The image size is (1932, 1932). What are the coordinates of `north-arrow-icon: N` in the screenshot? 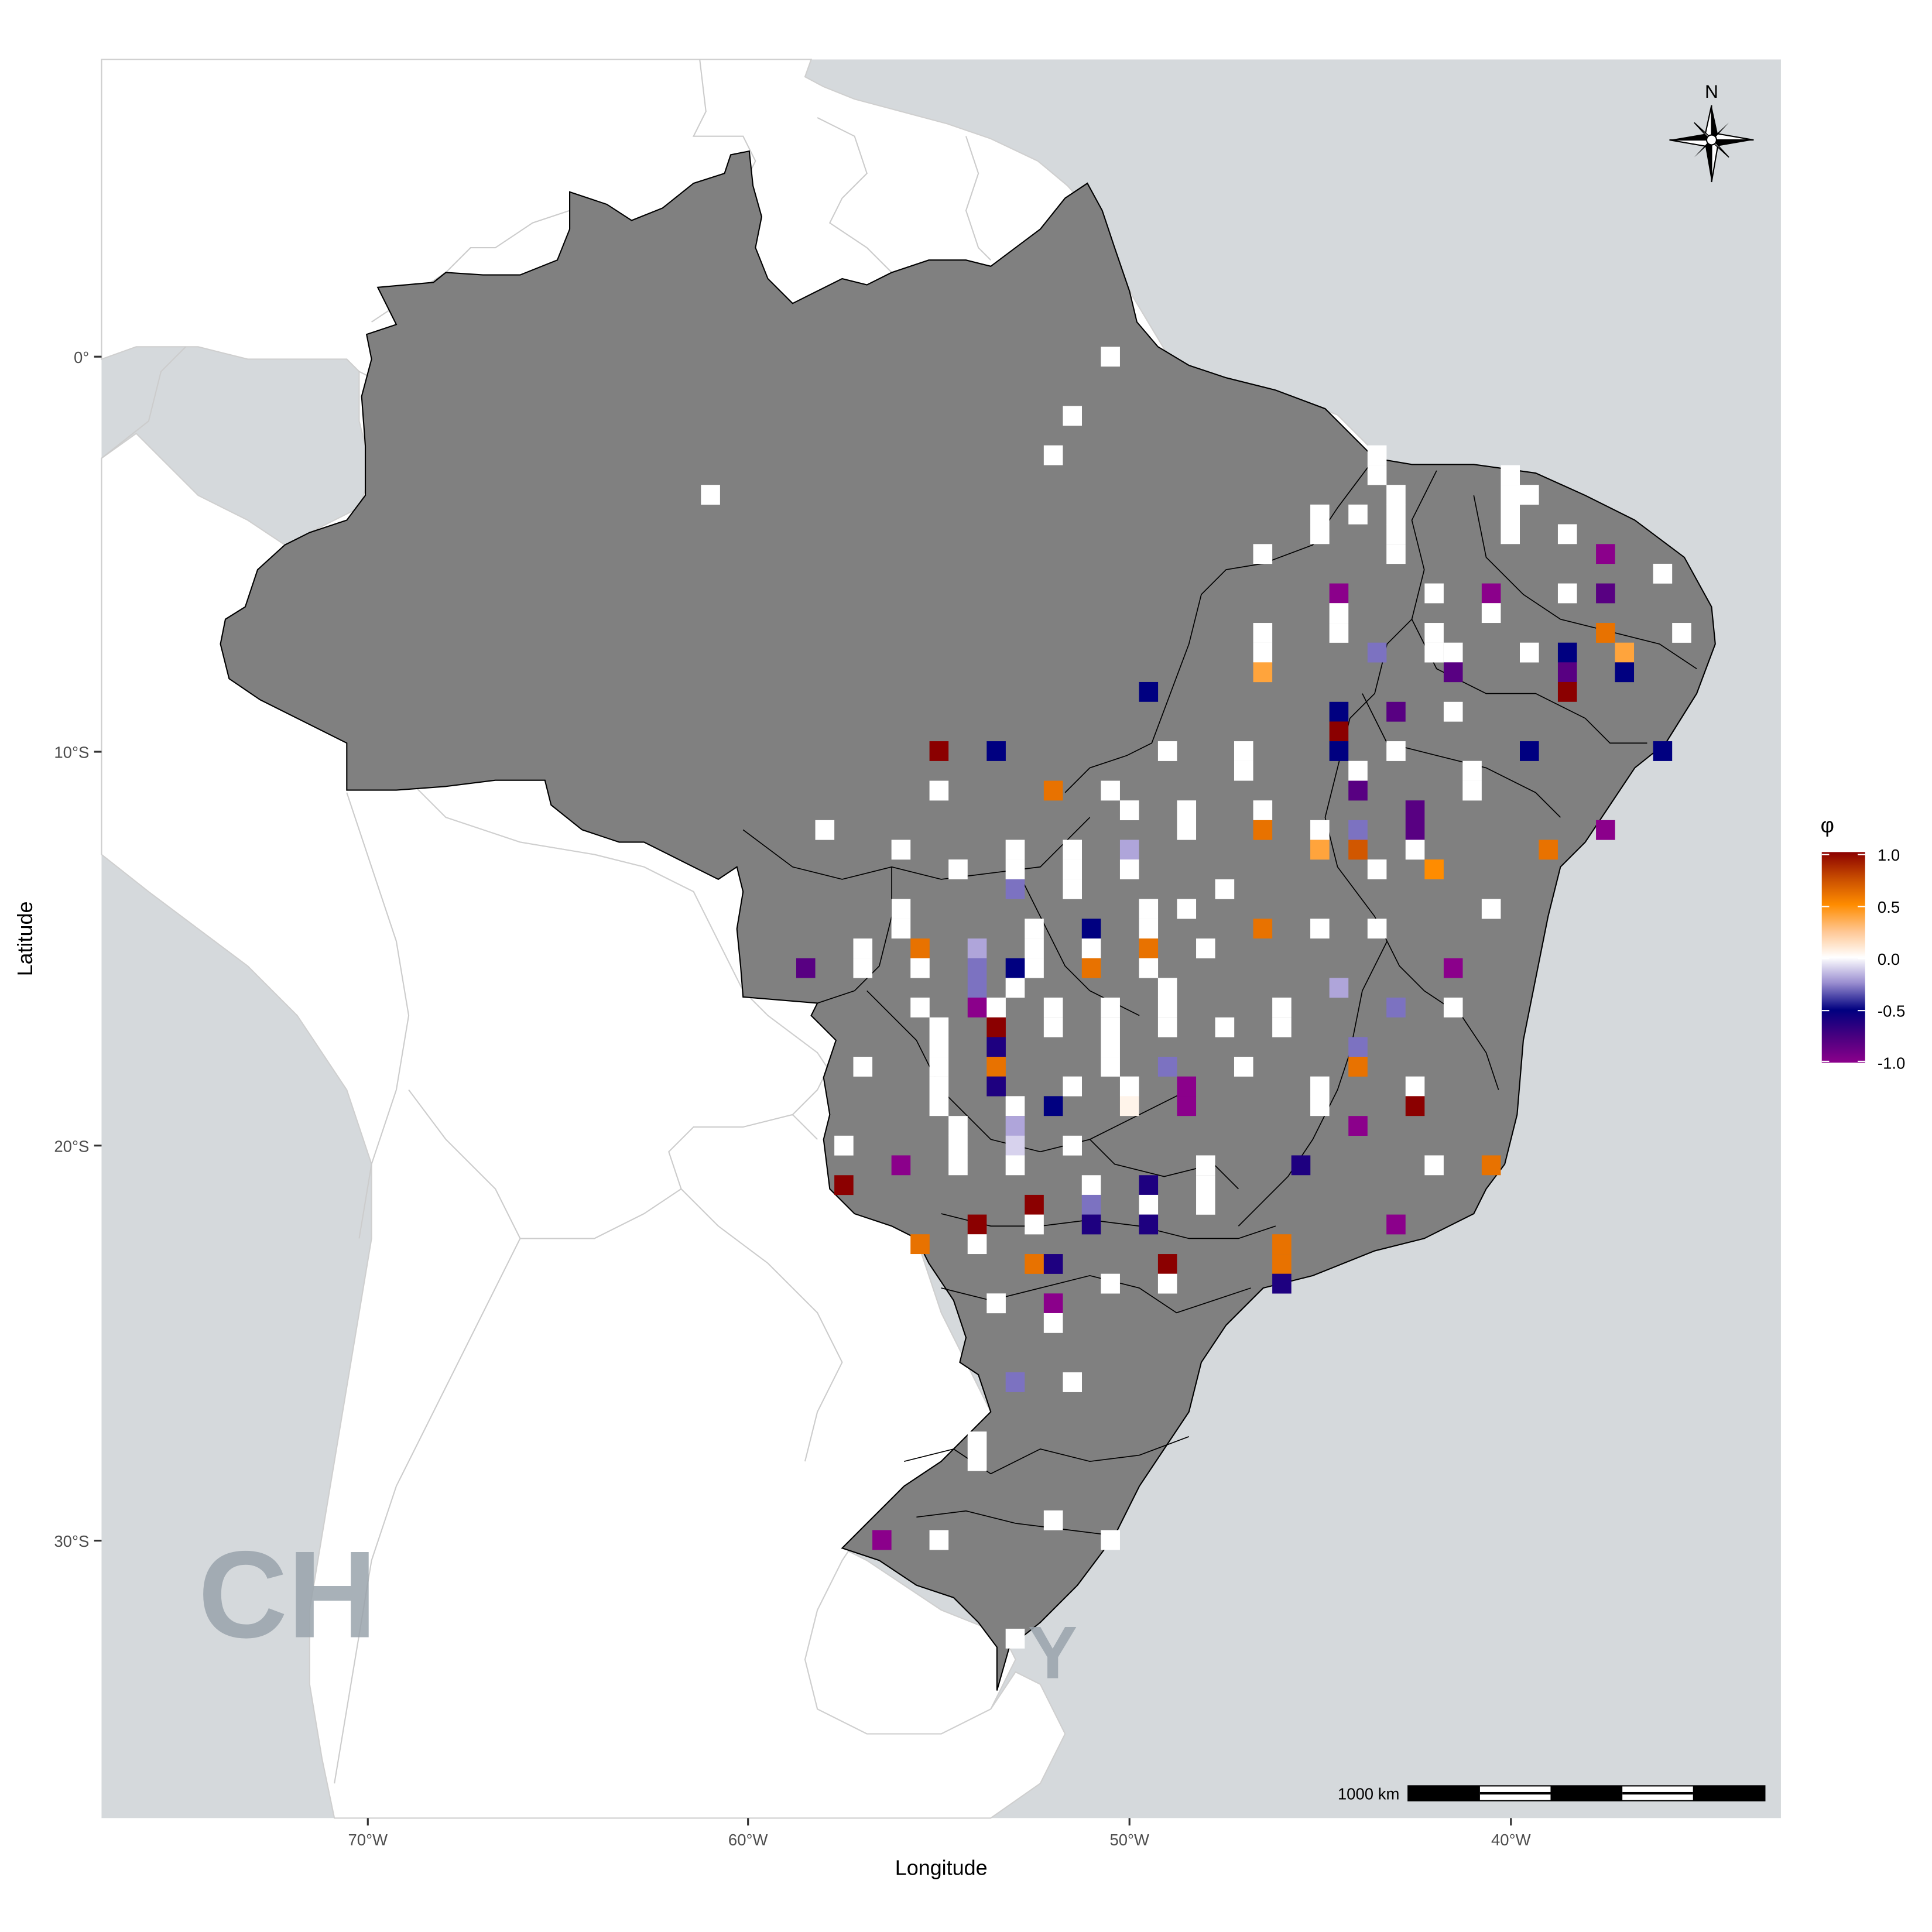 It's located at (1711, 132).